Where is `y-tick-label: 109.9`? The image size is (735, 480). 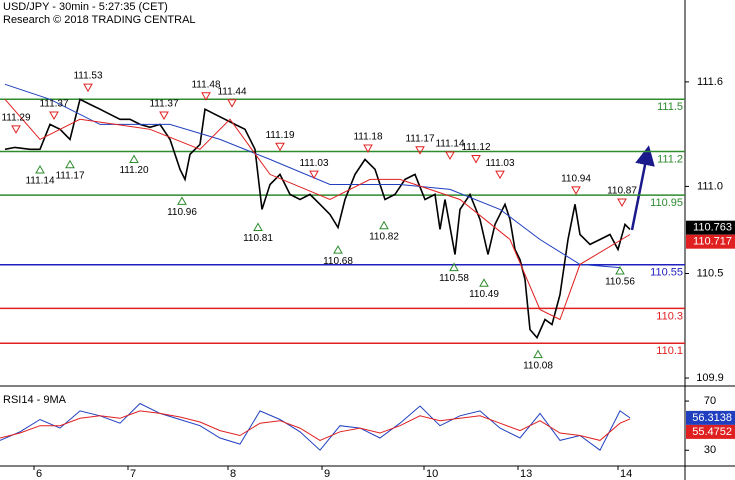
y-tick-label: 109.9 is located at coordinates (710, 378).